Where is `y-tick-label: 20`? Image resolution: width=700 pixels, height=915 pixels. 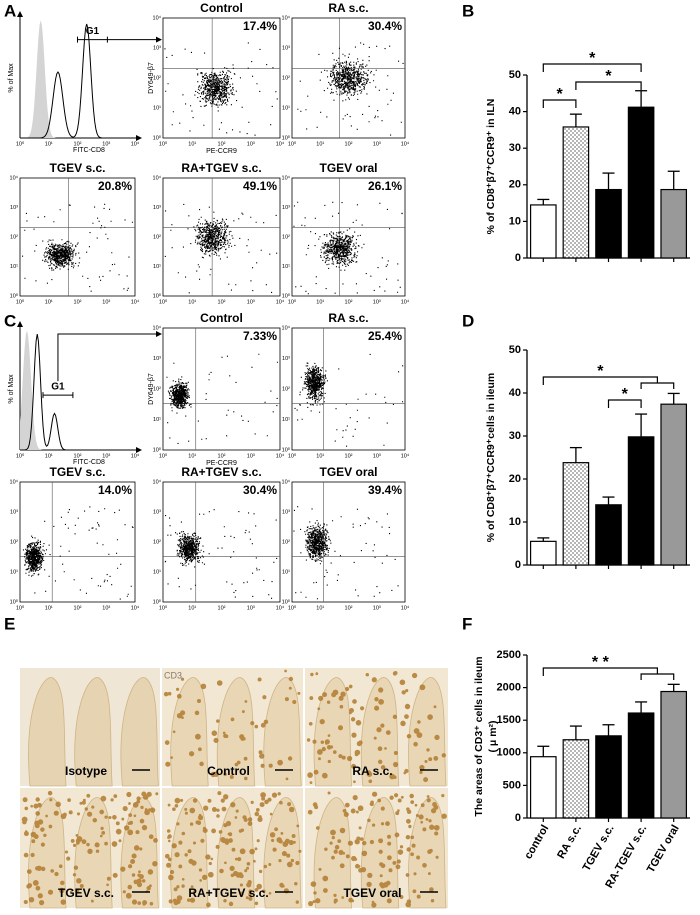
y-tick-label: 20 is located at coordinates (515, 479).